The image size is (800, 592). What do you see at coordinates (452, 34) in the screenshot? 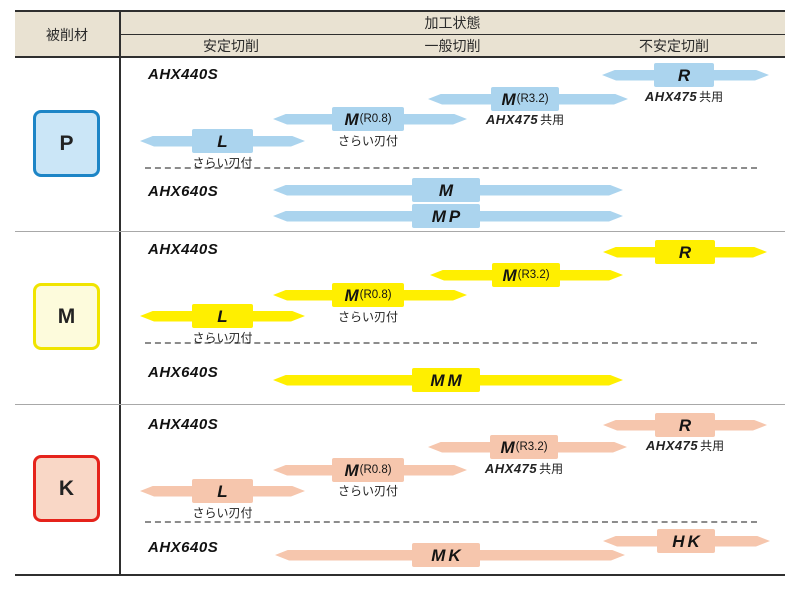
I see `header-subdivider-line` at bounding box center [452, 34].